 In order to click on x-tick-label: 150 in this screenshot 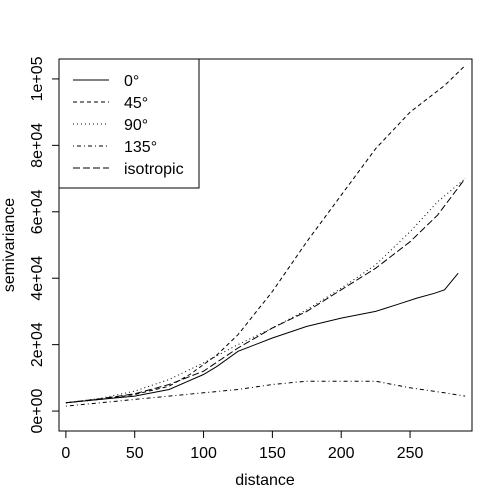, I will do `click(272, 453)`.